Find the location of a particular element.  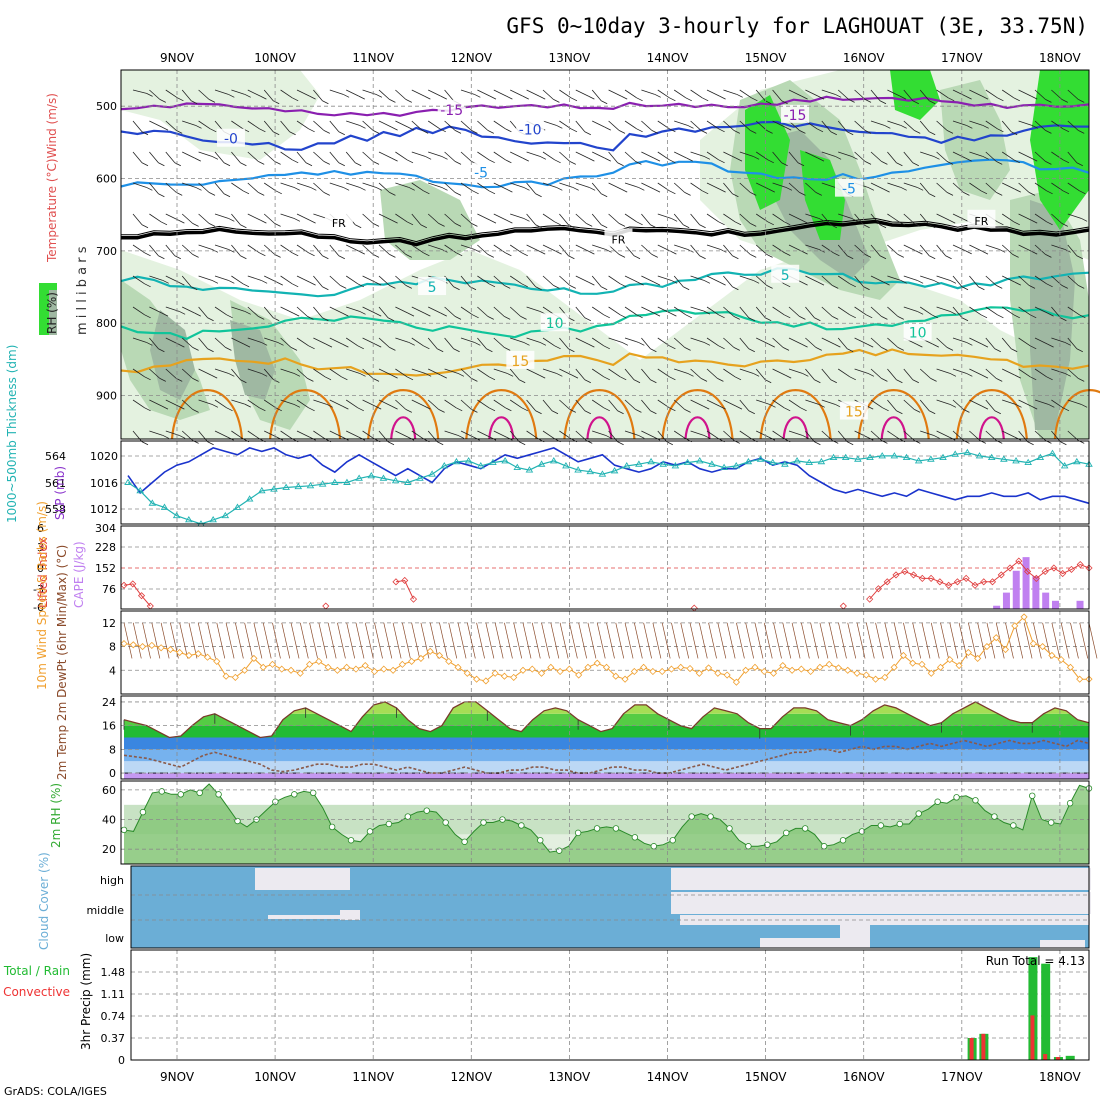

temperature-band is located at coordinates (606, 731).